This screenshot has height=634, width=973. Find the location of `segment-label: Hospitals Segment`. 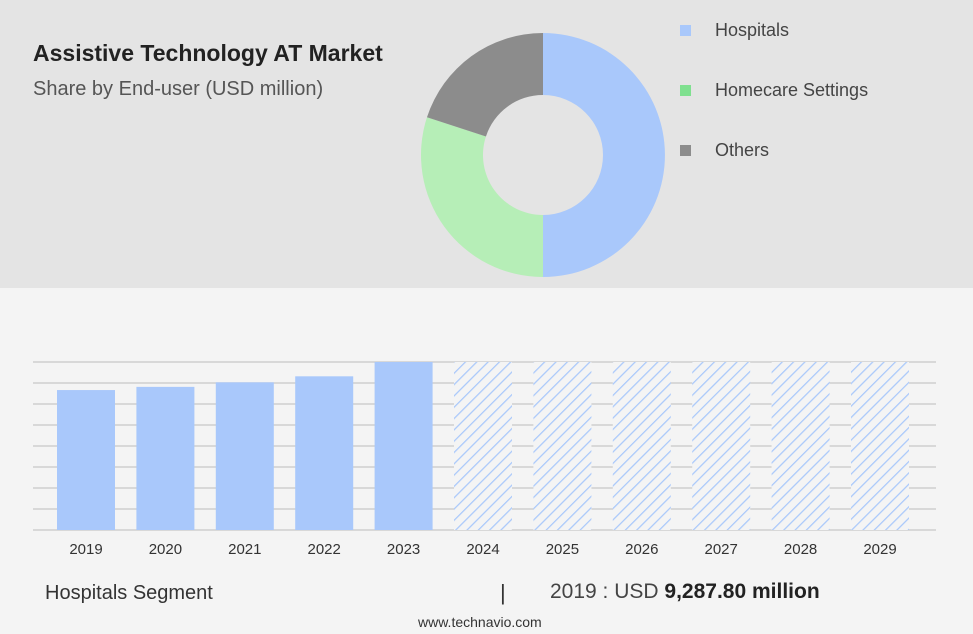

segment-label: Hospitals Segment is located at coordinates (129, 593).